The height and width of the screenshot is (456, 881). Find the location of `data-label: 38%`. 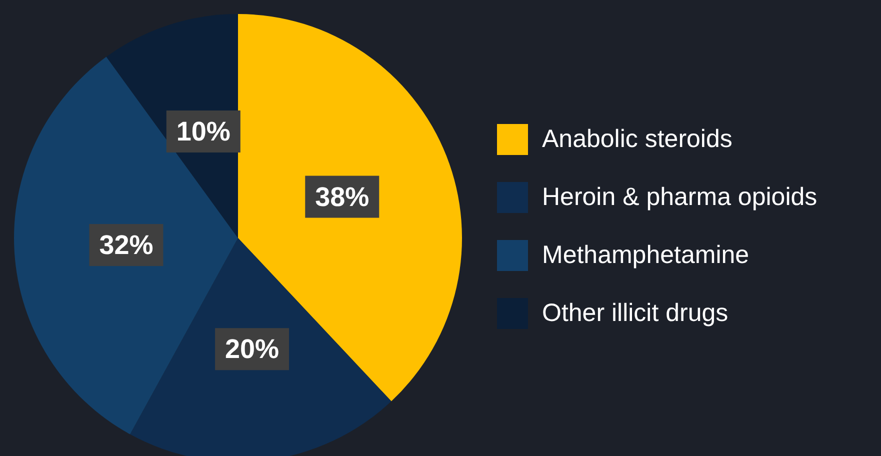

data-label: 38% is located at coordinates (342, 197).